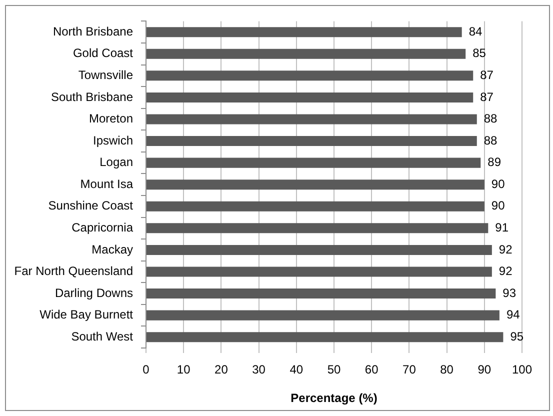  Describe the element at coordinates (221, 369) in the screenshot. I see `x-tick-label: 20` at that location.